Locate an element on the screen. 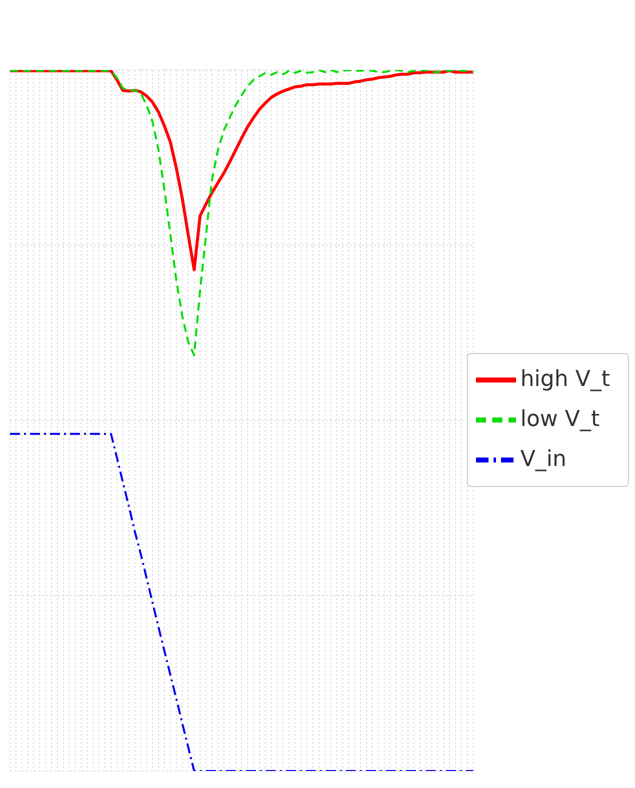 The image size is (635, 788). legend-label: high V_t is located at coordinates (565, 379).